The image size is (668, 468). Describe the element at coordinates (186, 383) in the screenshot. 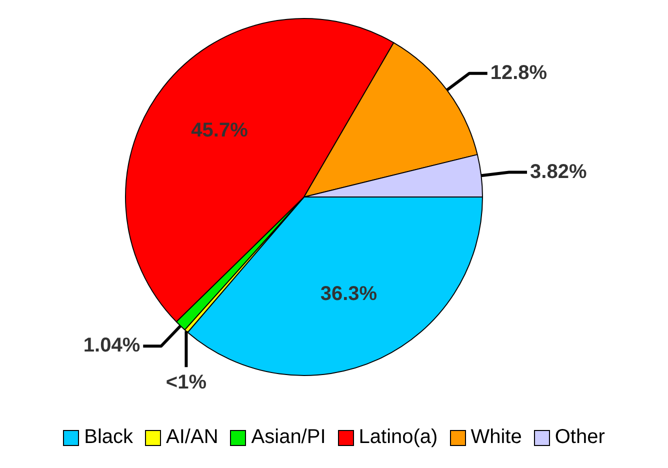

I see `data-label: <1%` at that location.